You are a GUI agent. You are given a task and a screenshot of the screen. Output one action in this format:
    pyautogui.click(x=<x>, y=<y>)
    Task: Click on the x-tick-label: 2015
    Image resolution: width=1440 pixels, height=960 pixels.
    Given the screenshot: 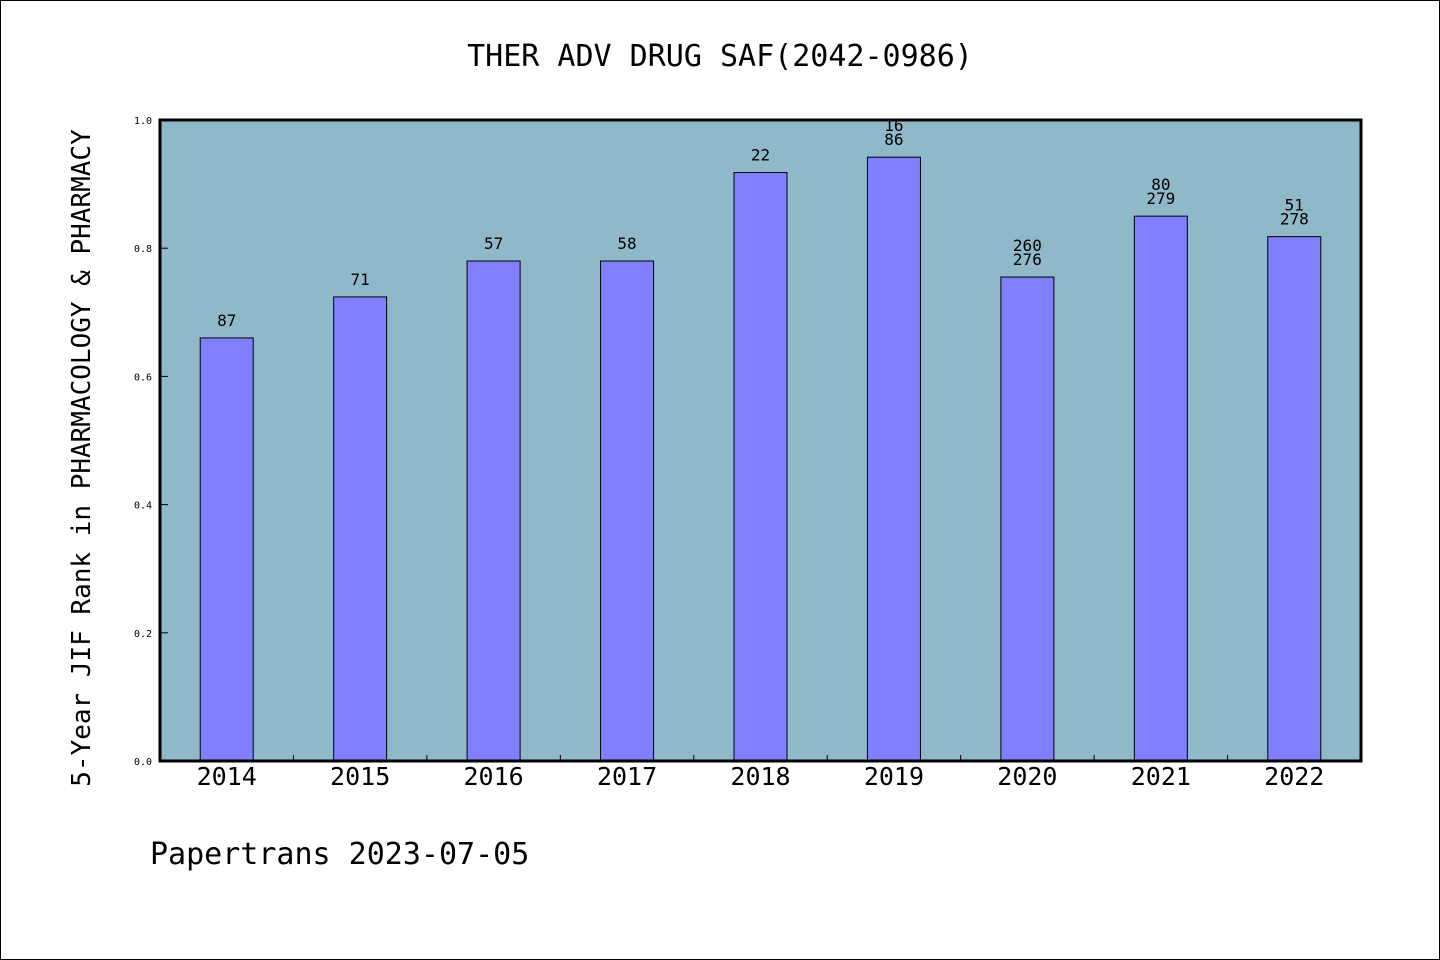 What is the action you would take?
    pyautogui.click(x=360, y=776)
    